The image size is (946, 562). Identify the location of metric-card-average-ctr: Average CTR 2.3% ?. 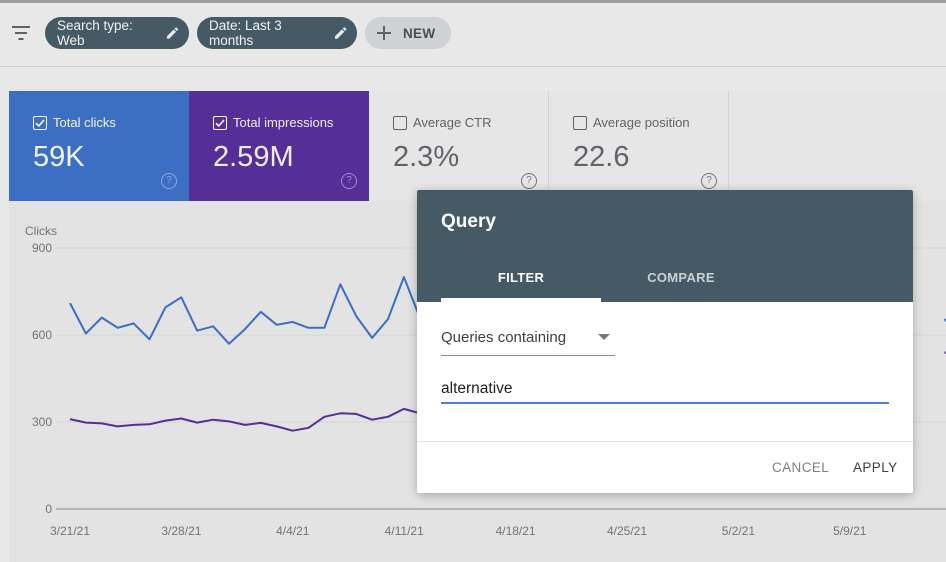
(459, 146).